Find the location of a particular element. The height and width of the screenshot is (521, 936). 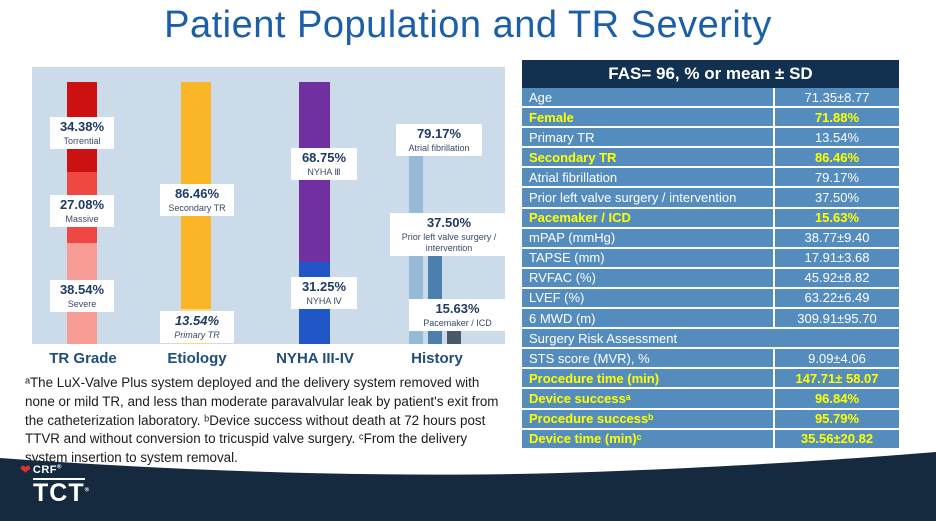

table-row-surgery-risk-assessment: Surgery Risk Assessment is located at coordinates (710, 339).